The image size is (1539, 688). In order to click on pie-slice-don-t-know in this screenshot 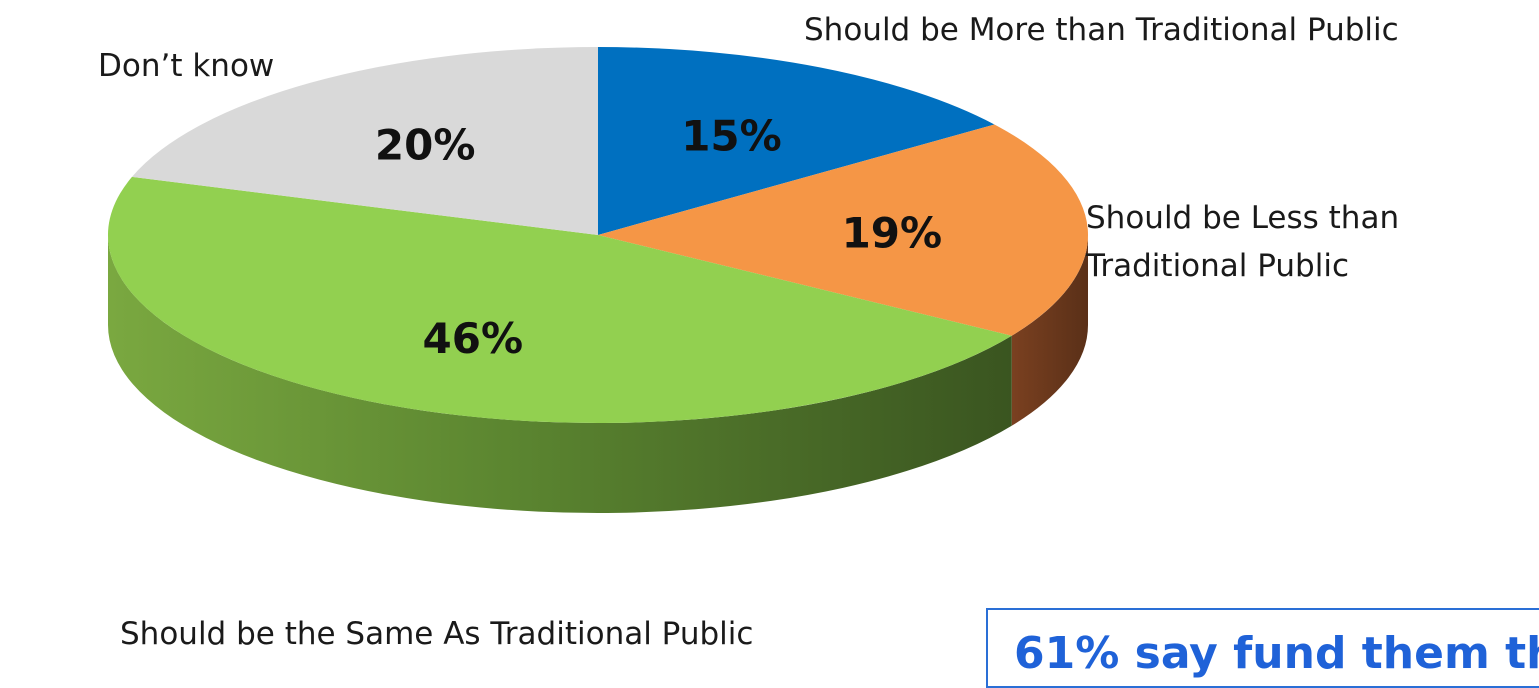, I will do `click(365, 141)`.